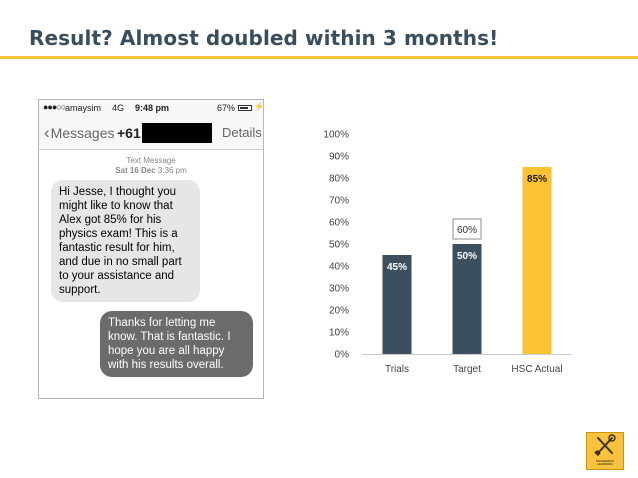  What do you see at coordinates (264, 38) in the screenshot?
I see `slide-title: Result? Almost doubled within 3 months!` at bounding box center [264, 38].